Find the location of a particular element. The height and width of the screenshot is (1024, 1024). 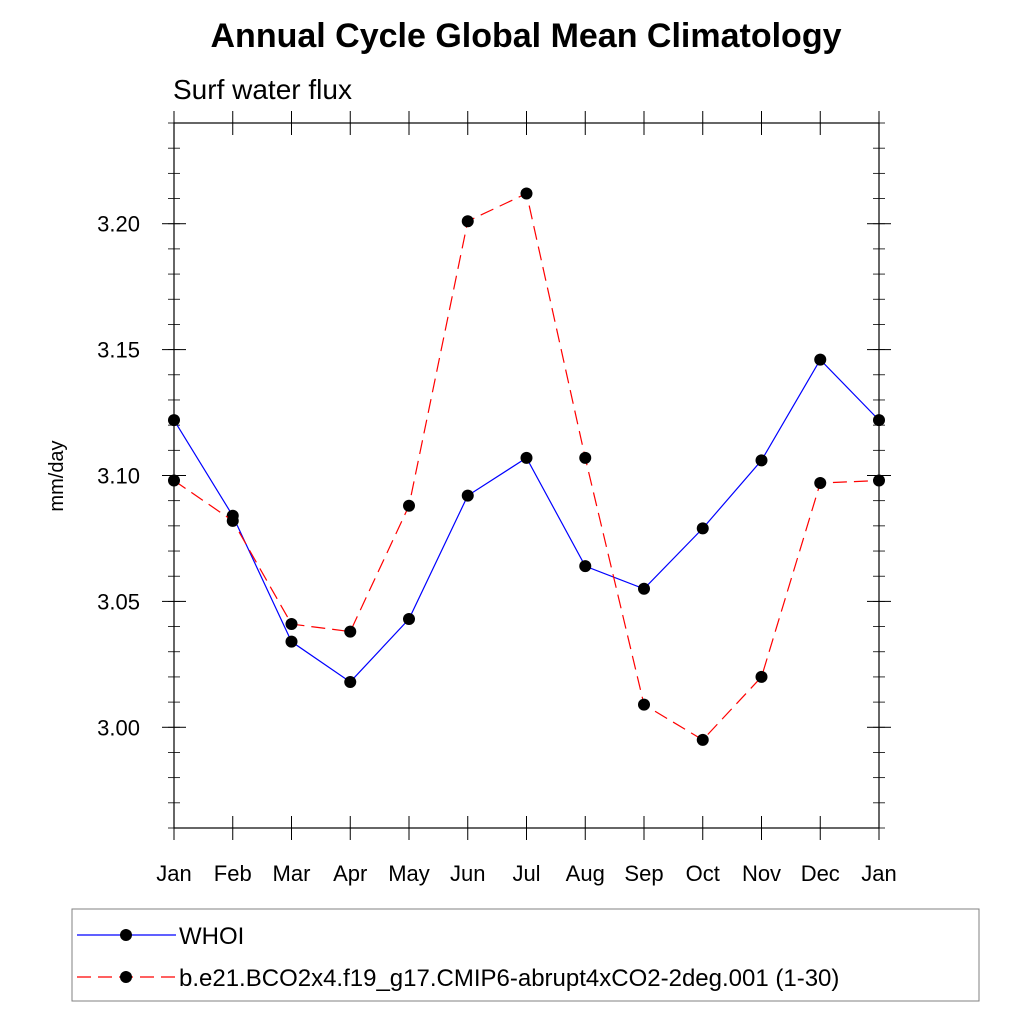

chart-subtitle: Surf water flux is located at coordinates (262, 89).